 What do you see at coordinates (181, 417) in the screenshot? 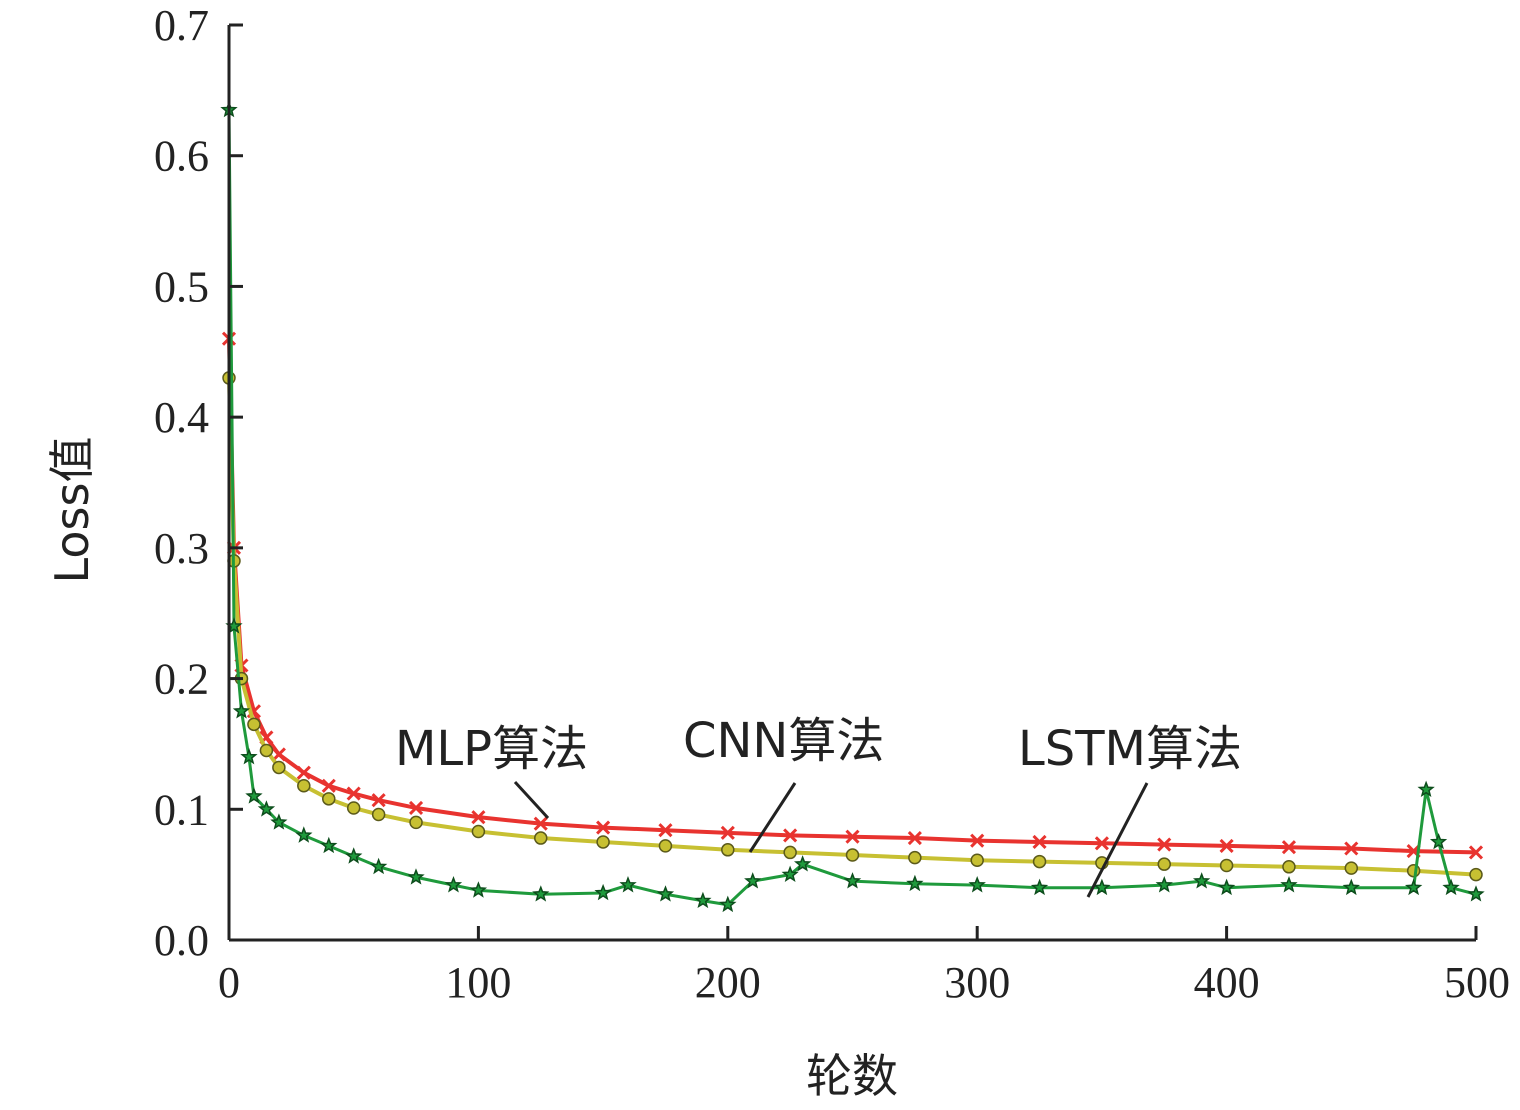
I see `y-tick-label: 0.4` at bounding box center [181, 417].